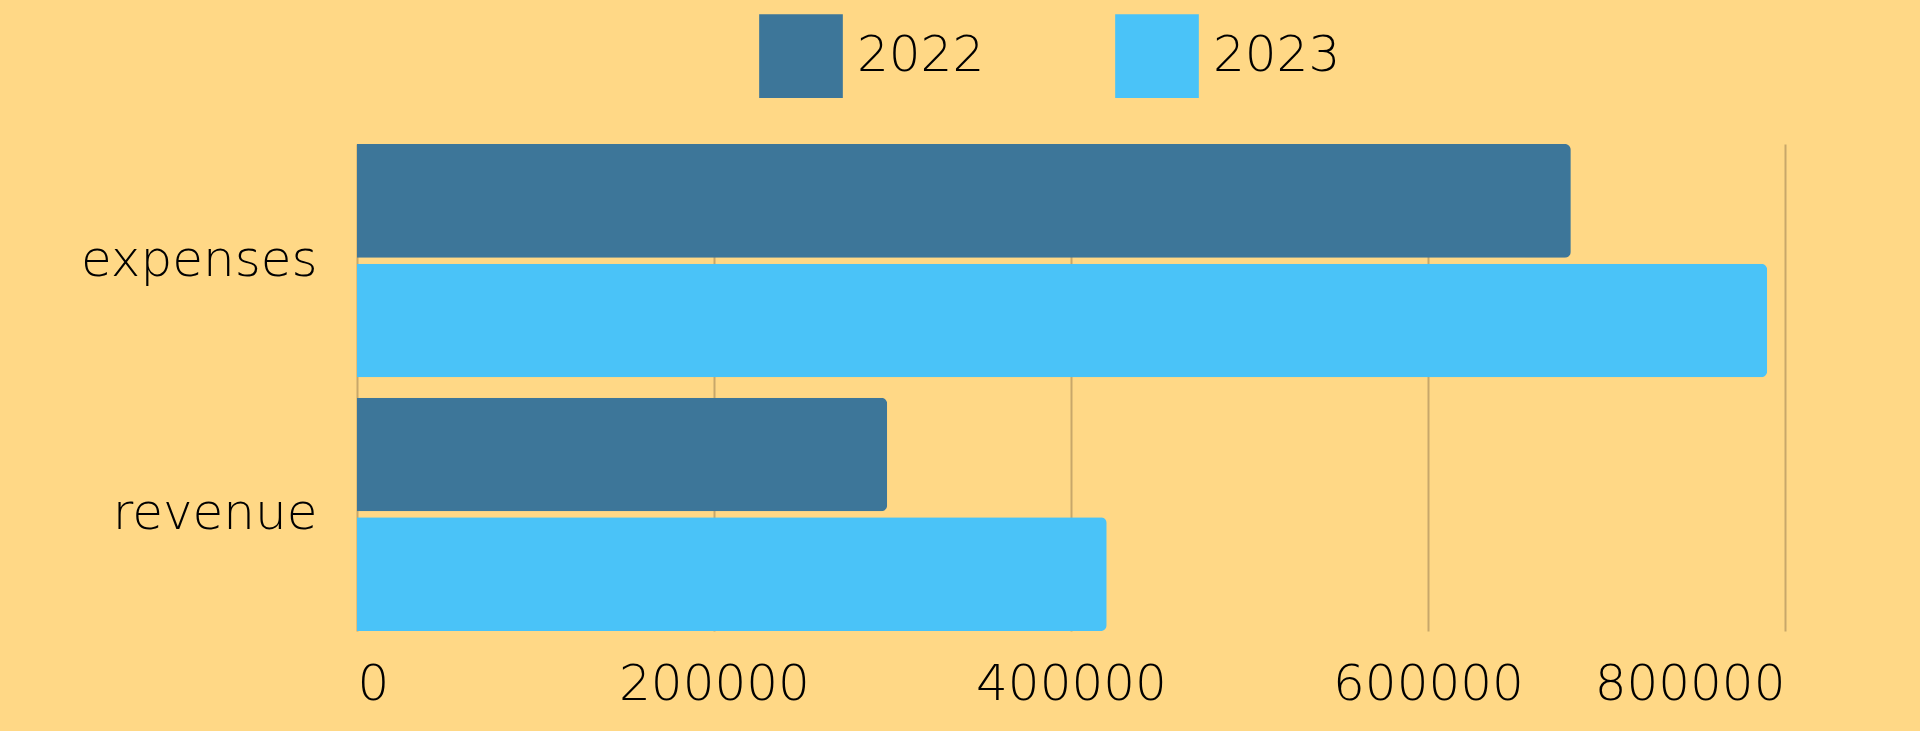  What do you see at coordinates (1690, 682) in the screenshot?
I see `x-tick-label: 800000` at bounding box center [1690, 682].